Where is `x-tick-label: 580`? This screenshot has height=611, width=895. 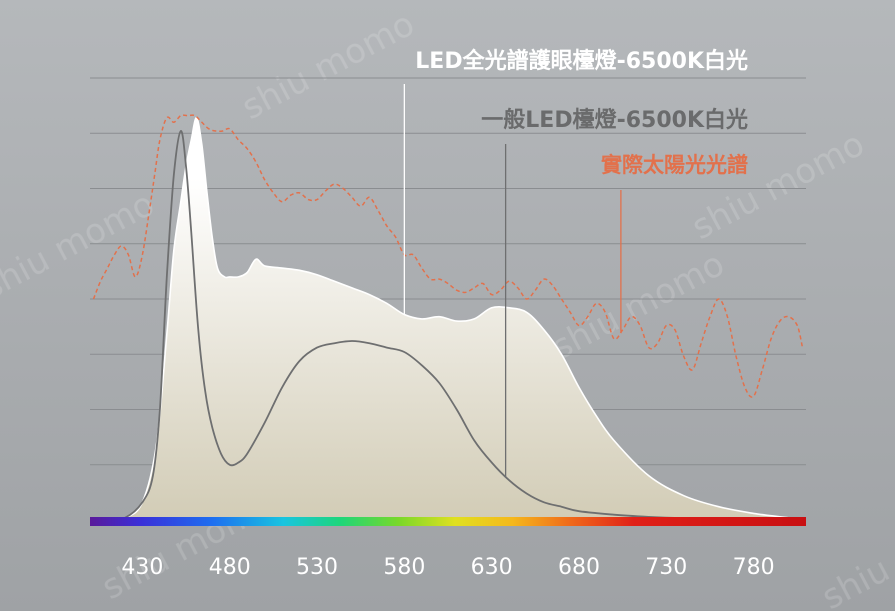
x-tick-label: 580 is located at coordinates (404, 567).